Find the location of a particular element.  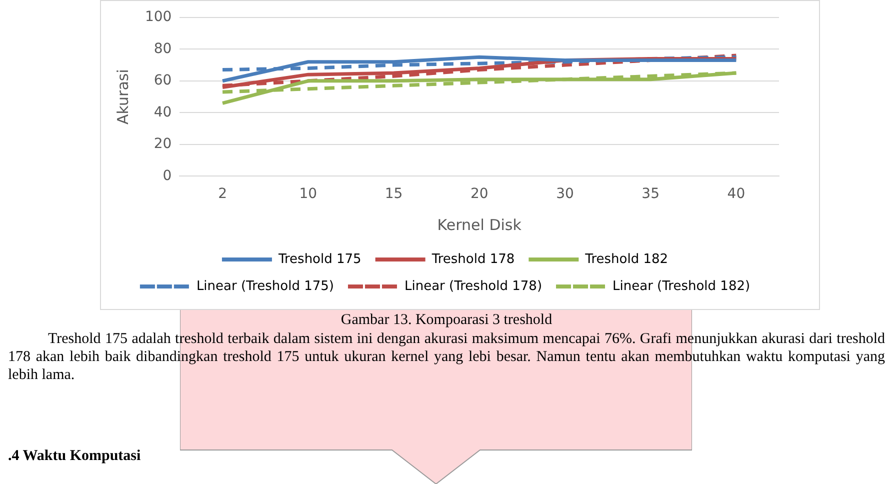

legend-label: Treshold 175 is located at coordinates (319, 259).